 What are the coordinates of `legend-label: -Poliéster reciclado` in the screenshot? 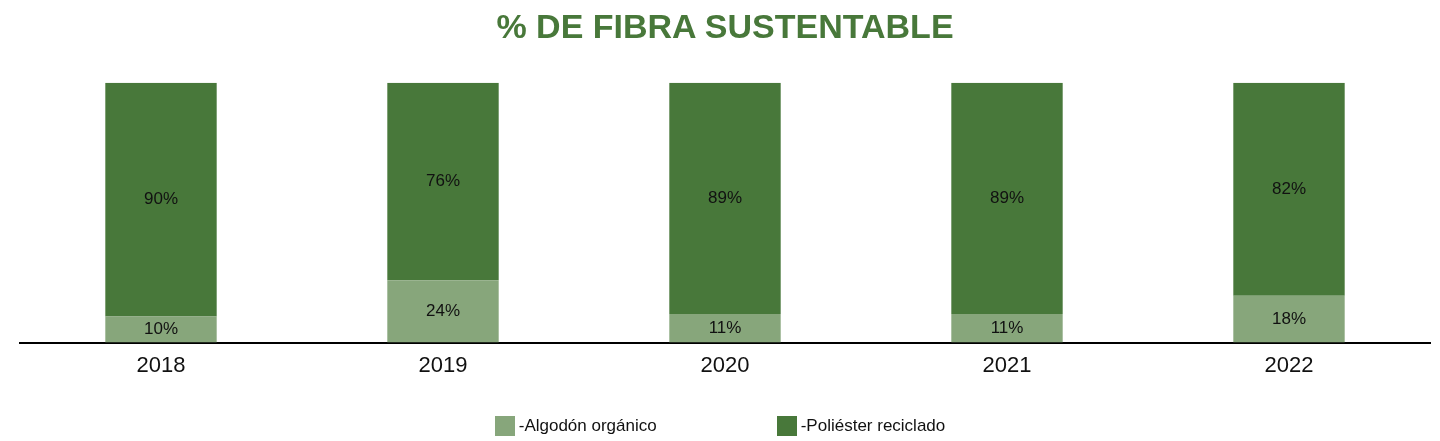 It's located at (873, 426).